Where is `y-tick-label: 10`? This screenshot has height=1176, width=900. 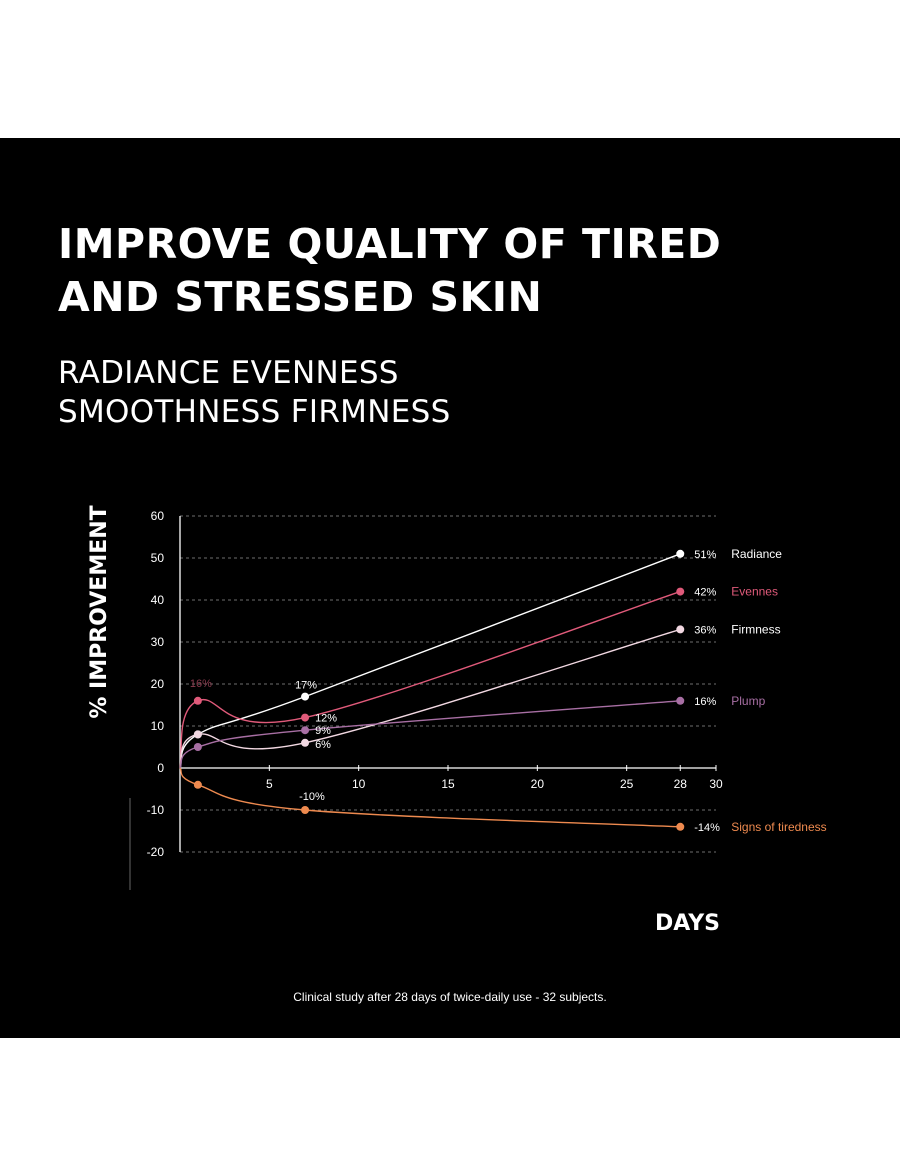
y-tick-label: 10 is located at coordinates (158, 726).